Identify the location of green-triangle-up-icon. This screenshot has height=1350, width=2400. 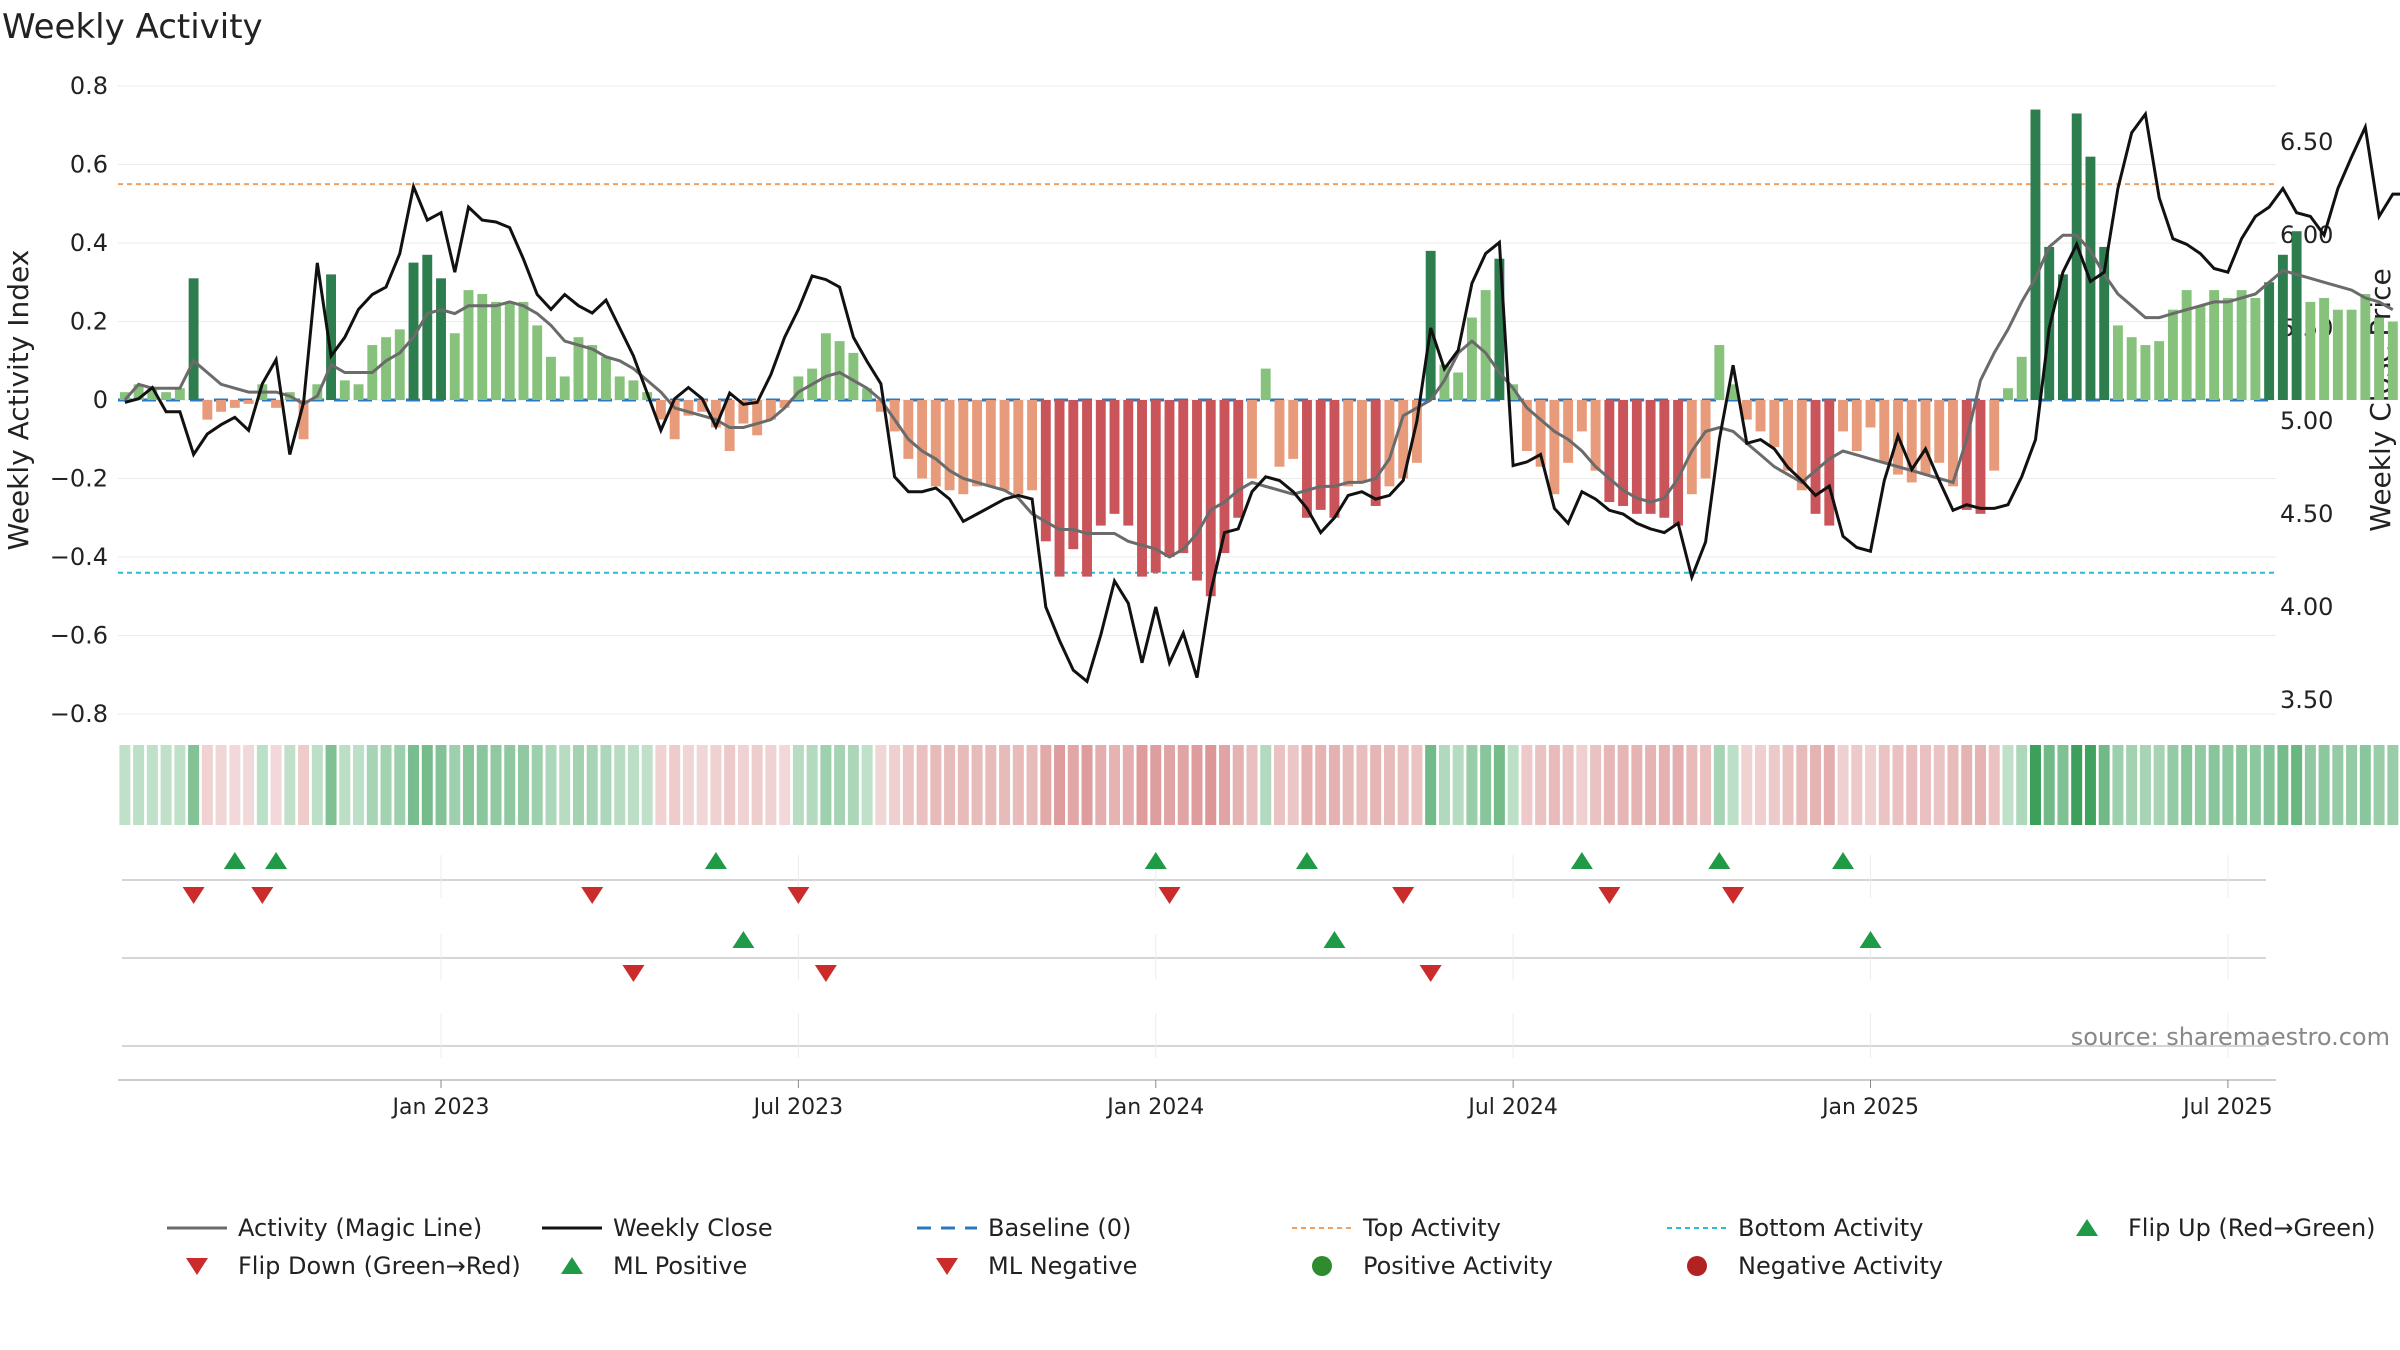
(2087, 1227).